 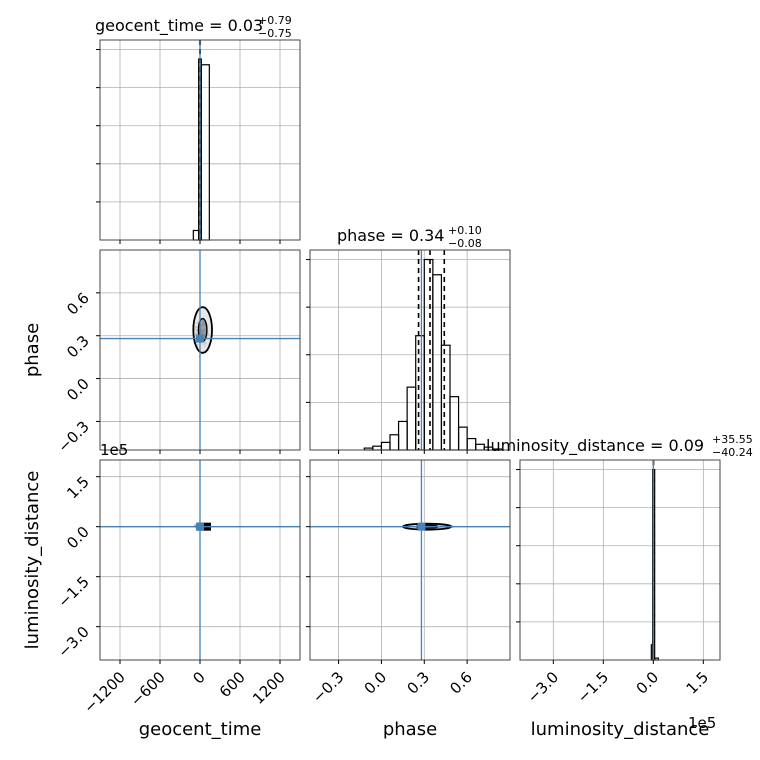 What do you see at coordinates (421, 526) in the screenshot?
I see `scatter-ph-ld-truth-marker` at bounding box center [421, 526].